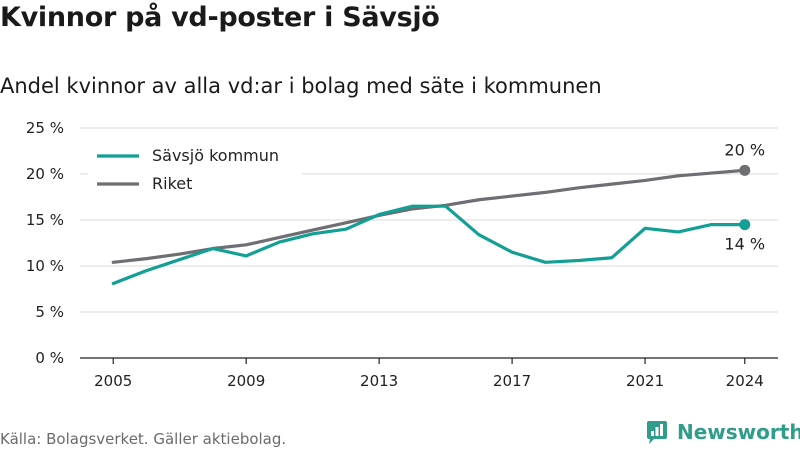 Image resolution: width=800 pixels, height=450 pixels. Describe the element at coordinates (143, 439) in the screenshot. I see `source-note: Källa: Bolagsverket. Gäller aktiebolag.` at that location.